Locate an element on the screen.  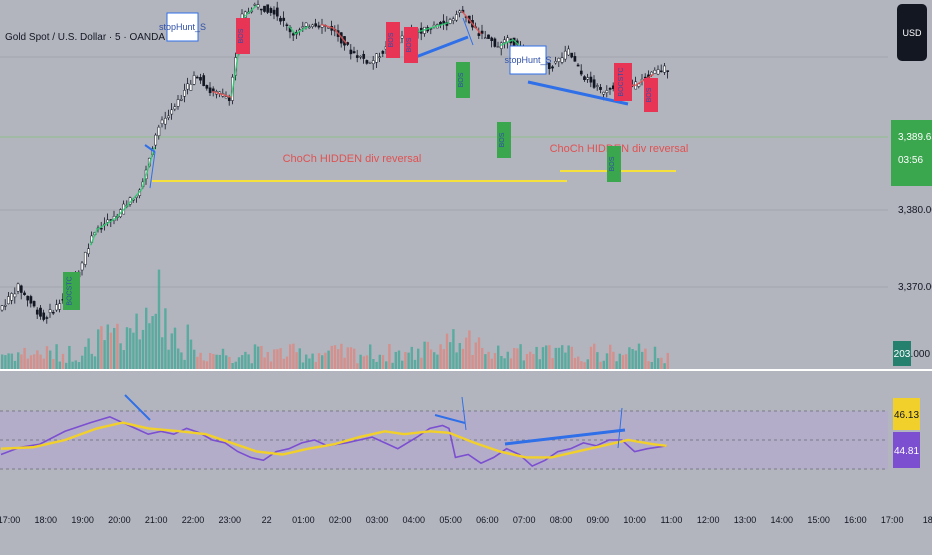
stophunt-label-2: stopHunt_S is located at coordinates (527, 60).